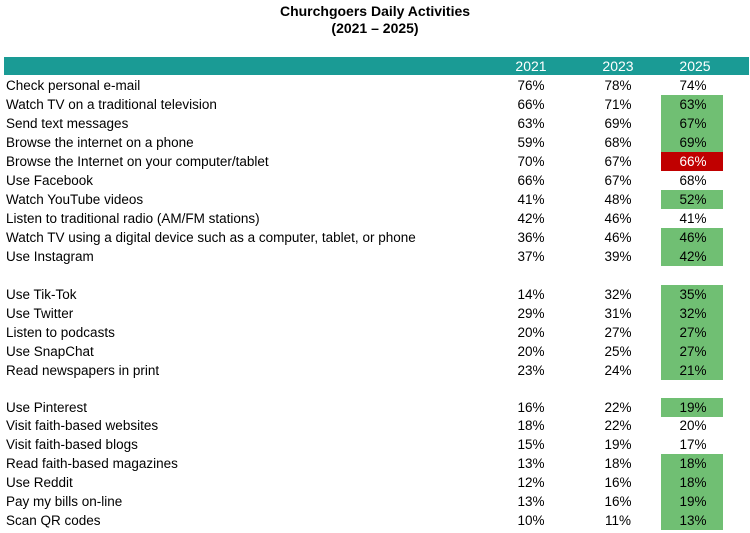 The height and width of the screenshot is (533, 750). I want to click on value-2025: 63%, so click(693, 104).